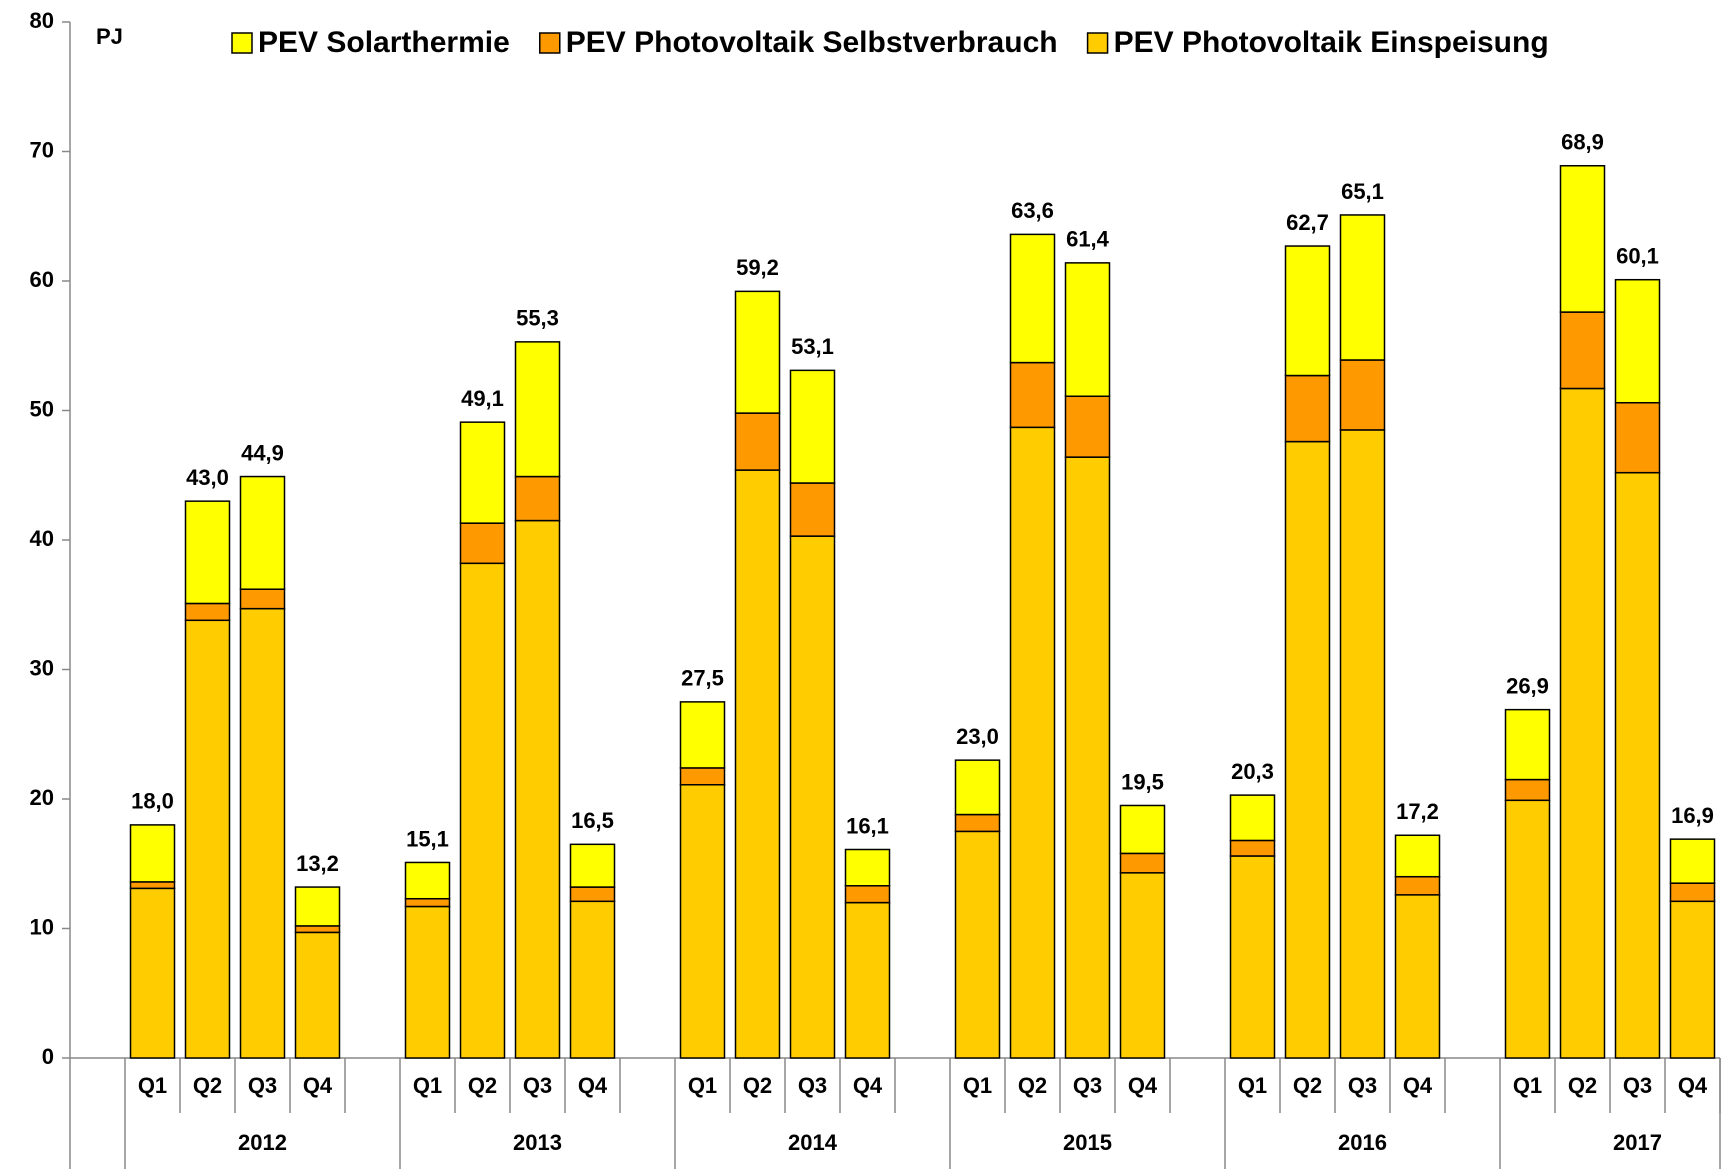  I want to click on total-label: 13,2, so click(317, 863).